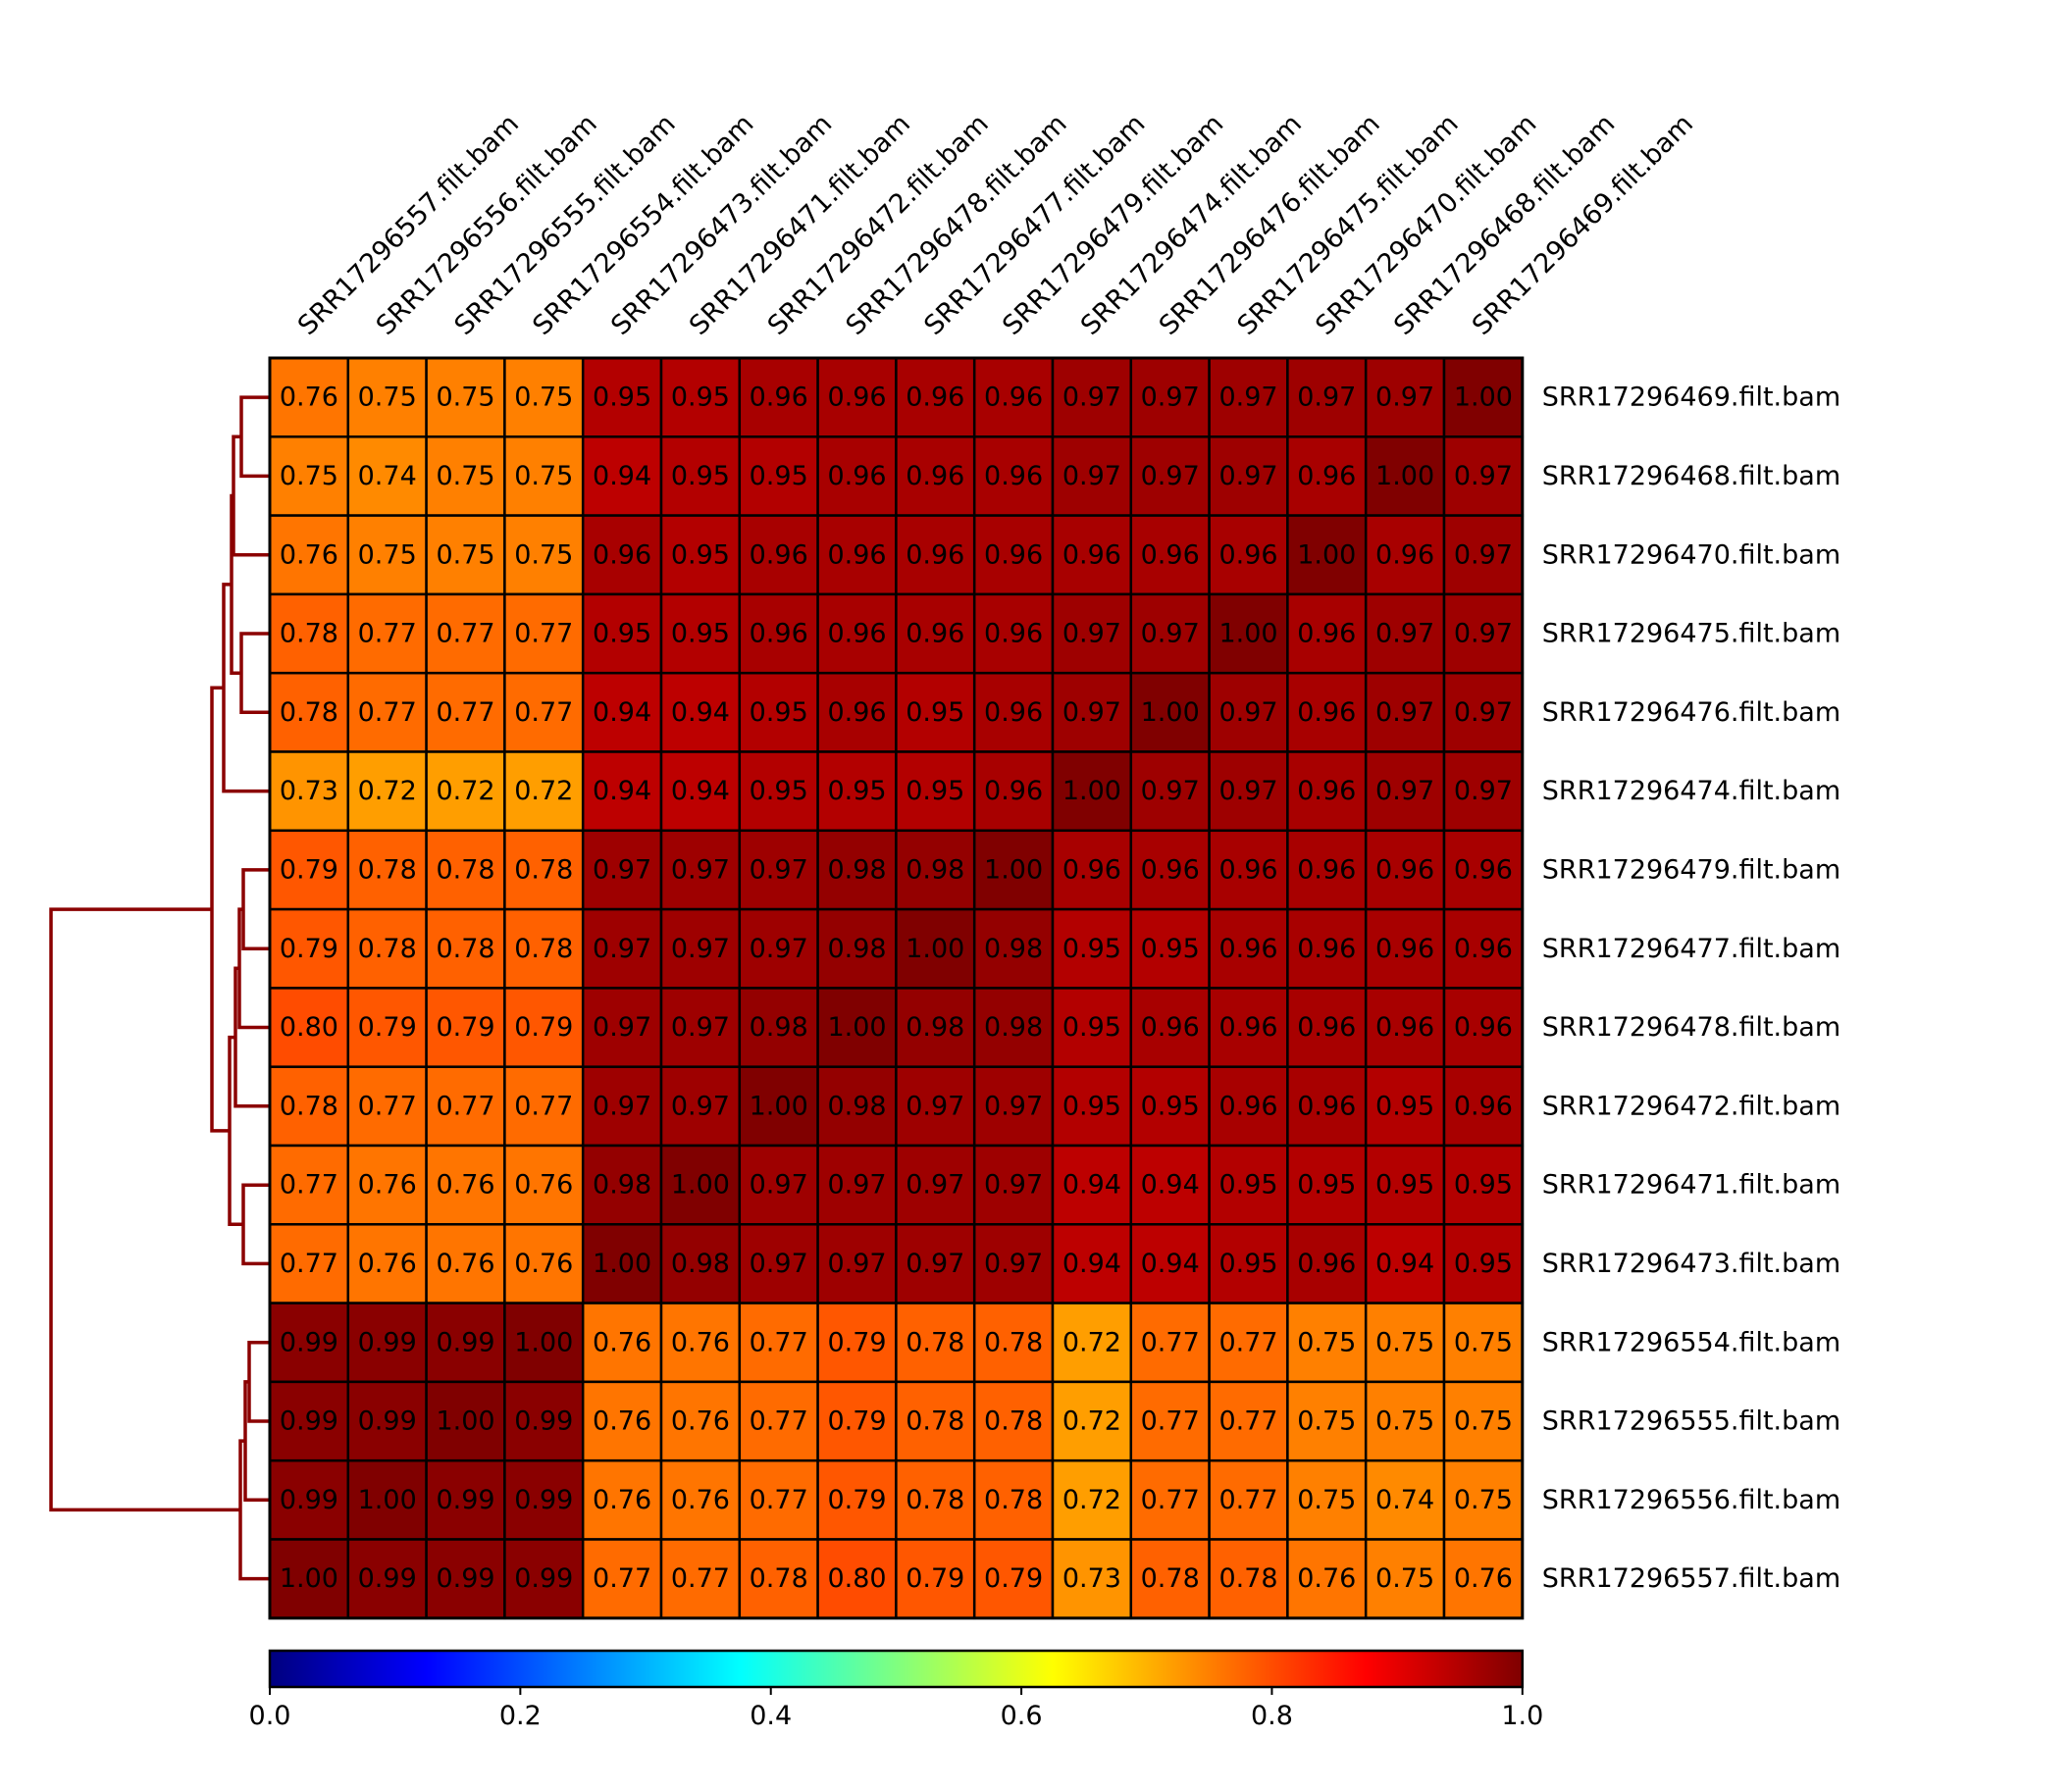  Describe the element at coordinates (1691, 1579) in the screenshot. I see `row-label: SRR17296557.filt.bam` at that location.